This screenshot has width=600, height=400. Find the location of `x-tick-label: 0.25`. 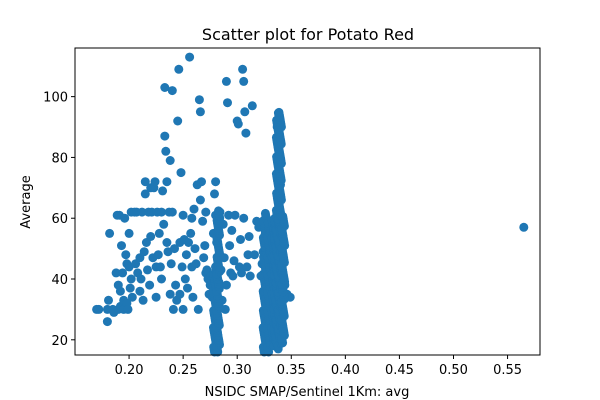

x-tick-label: 0.25 is located at coordinates (183, 370).